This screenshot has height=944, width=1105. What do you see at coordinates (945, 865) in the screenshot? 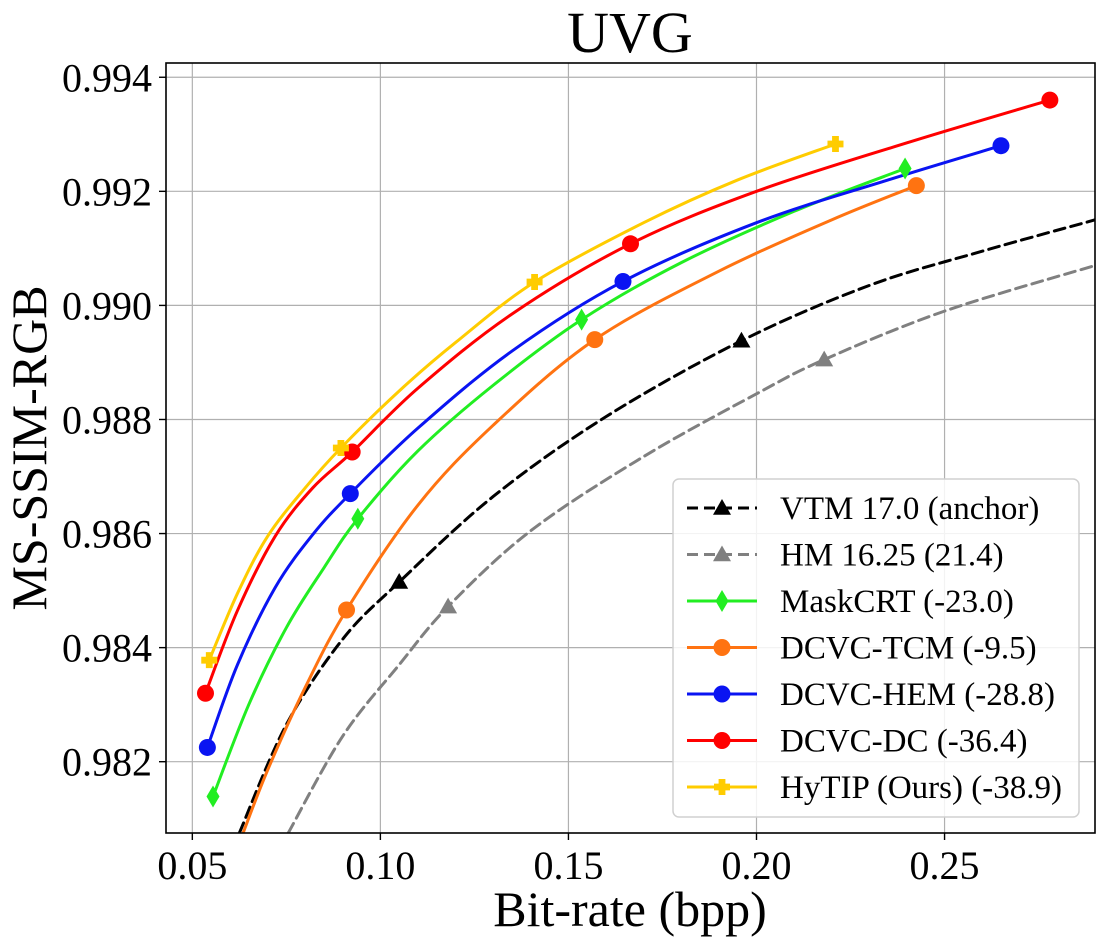
I see `x-tick-label: 0.25` at bounding box center [945, 865].